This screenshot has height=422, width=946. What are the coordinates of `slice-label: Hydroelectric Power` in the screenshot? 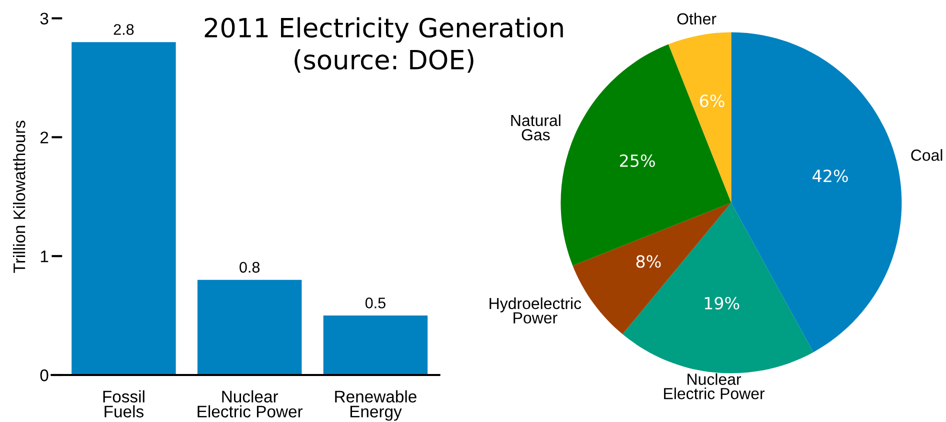 It's located at (536, 310).